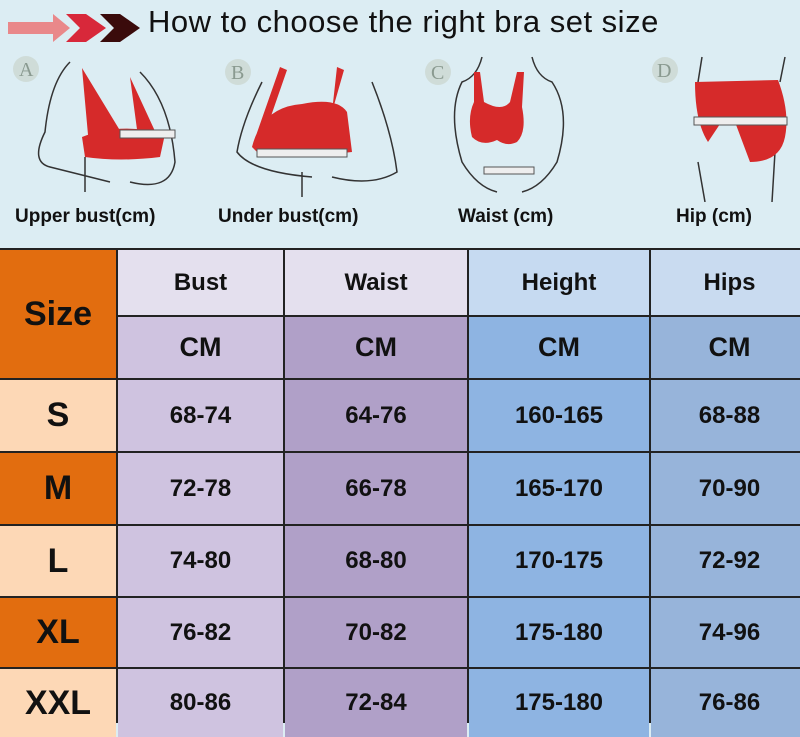 This screenshot has width=800, height=737. I want to click on bust-value: 74-80, so click(200, 561).